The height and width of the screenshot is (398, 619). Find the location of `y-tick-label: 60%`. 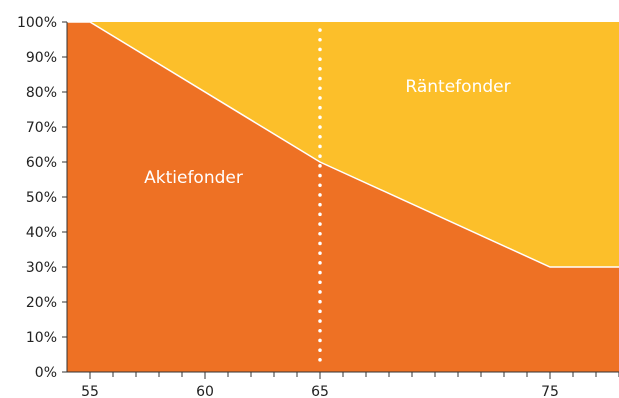

y-tick-label: 60% is located at coordinates (41, 163).